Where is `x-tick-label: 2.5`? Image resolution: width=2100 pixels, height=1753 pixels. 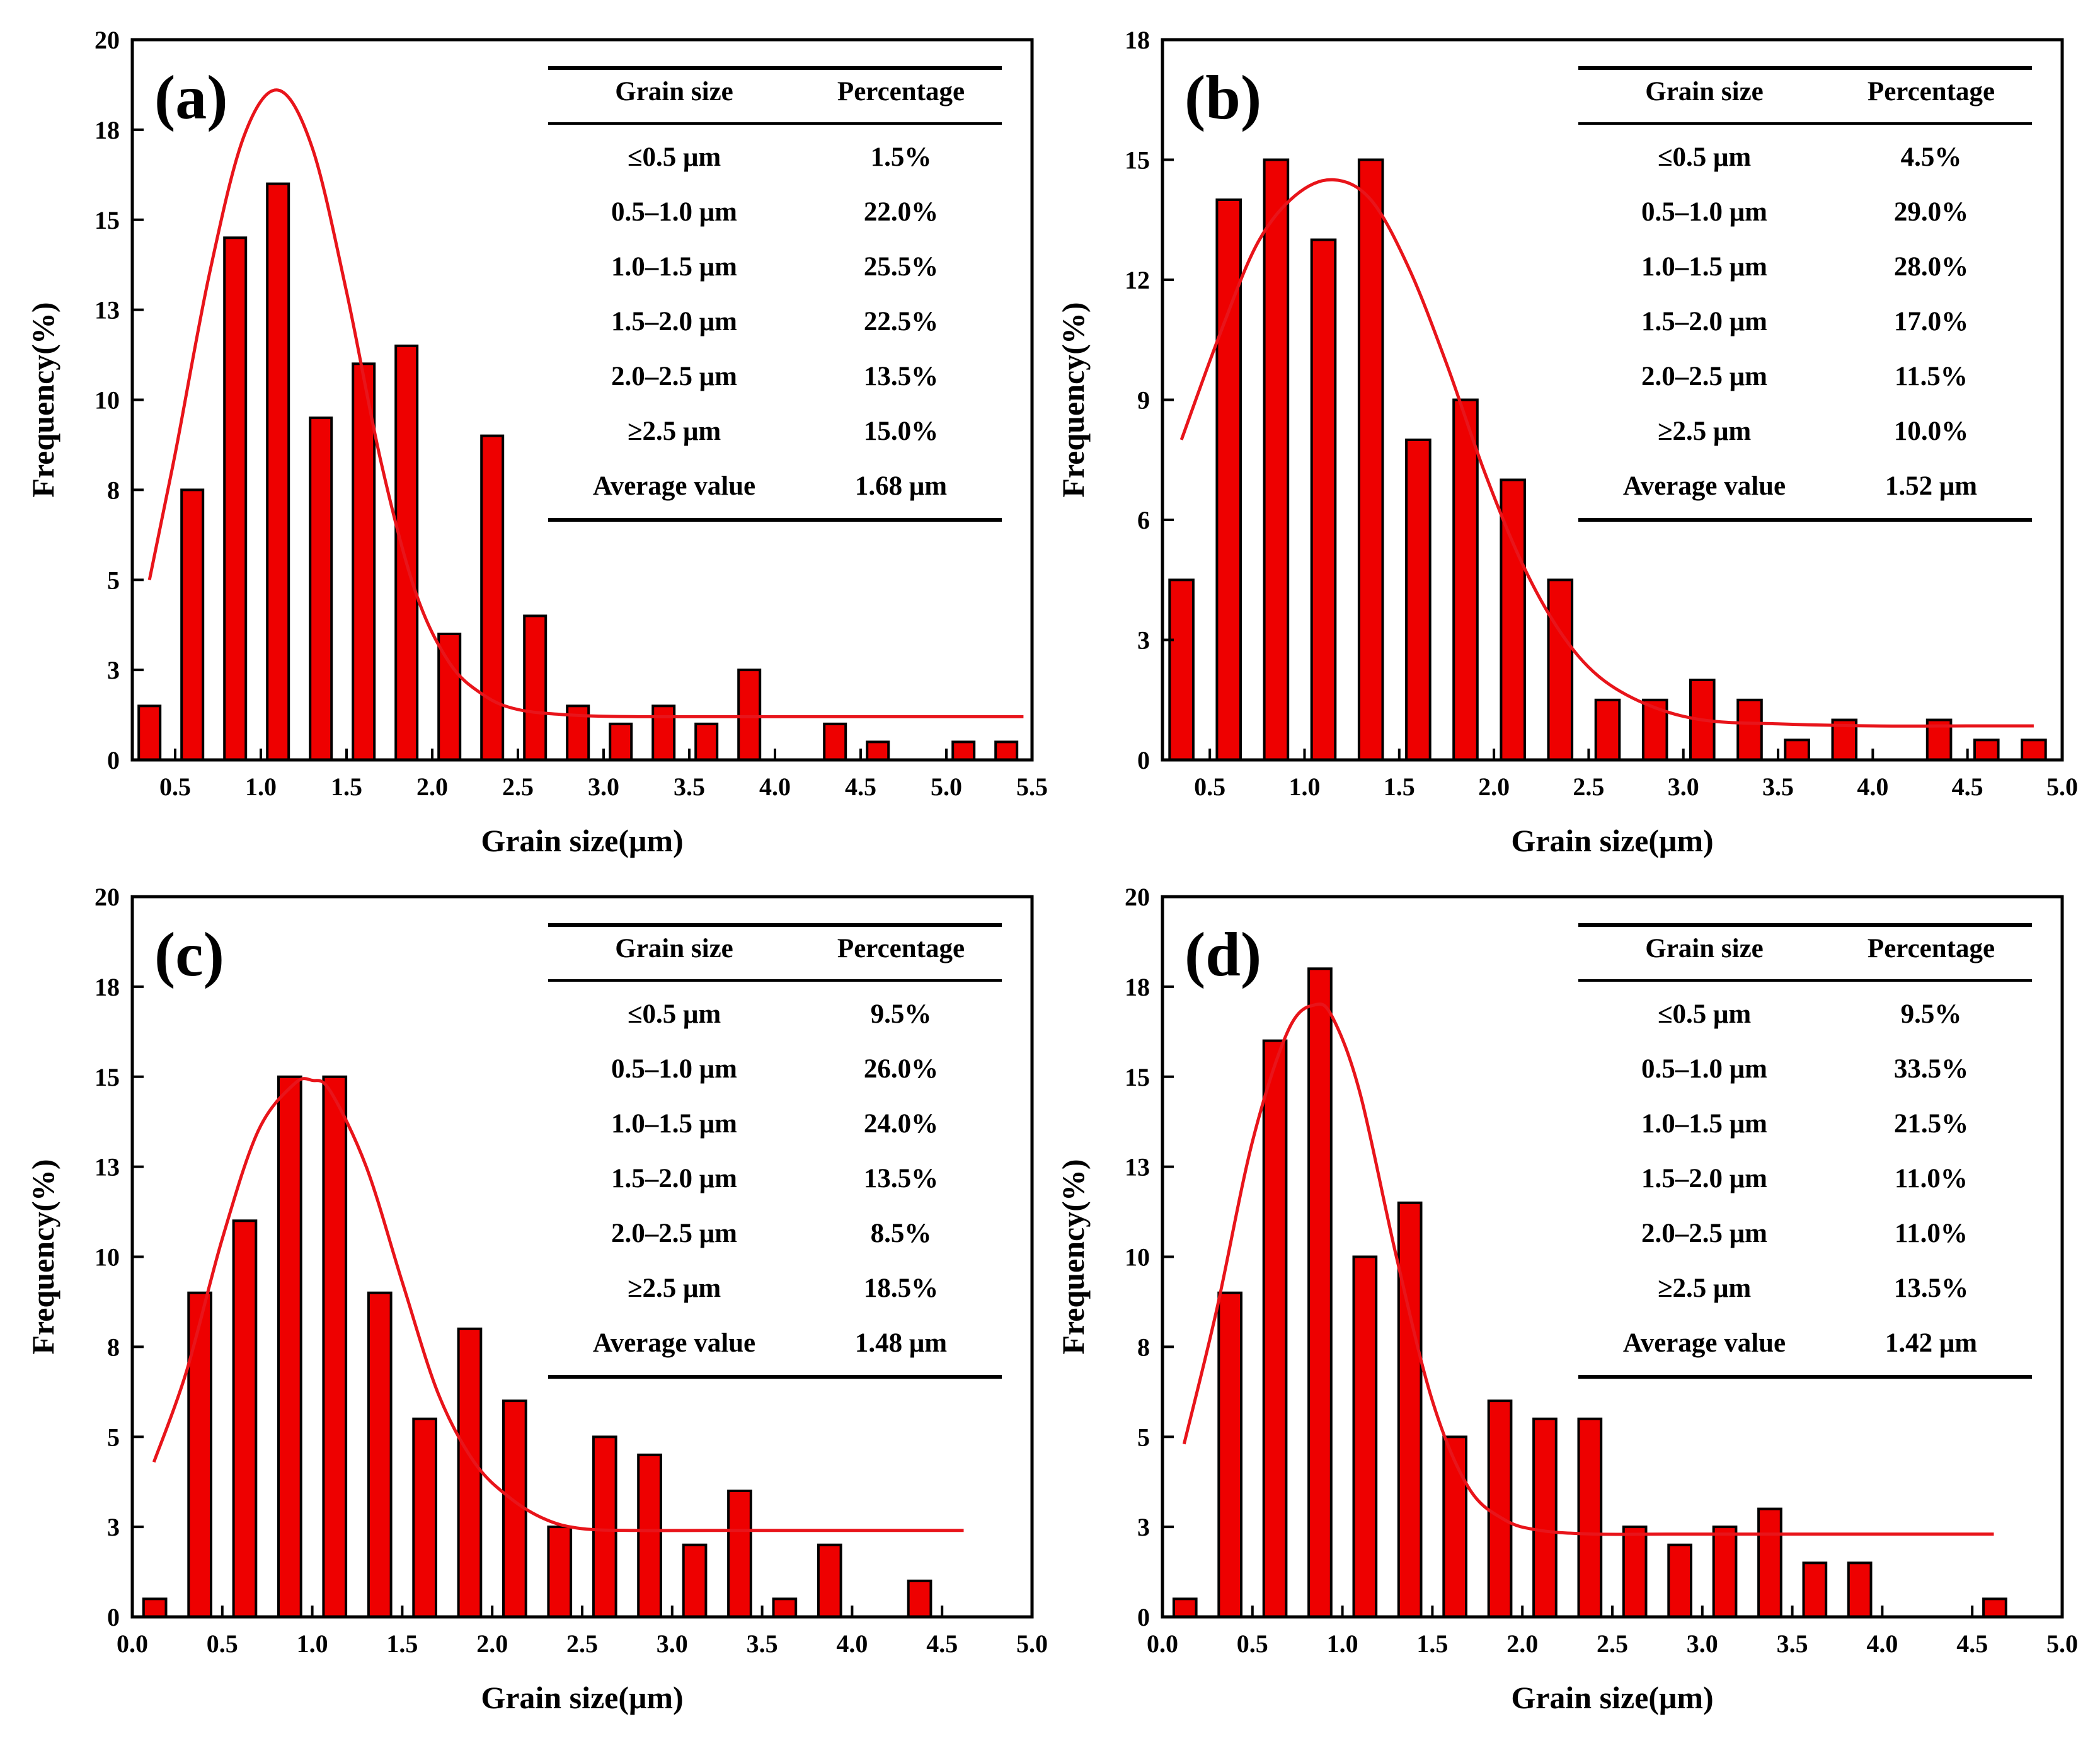 x-tick-label: 2.5 is located at coordinates (582, 1644).